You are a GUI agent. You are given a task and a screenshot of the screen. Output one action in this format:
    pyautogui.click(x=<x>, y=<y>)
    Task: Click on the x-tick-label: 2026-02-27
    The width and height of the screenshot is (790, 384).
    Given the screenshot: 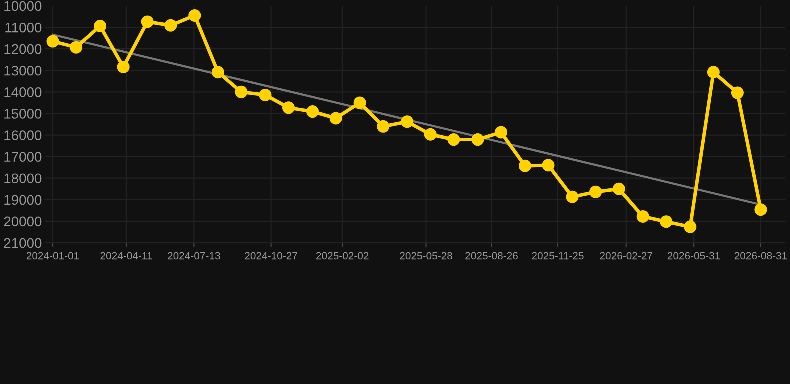 What is the action you would take?
    pyautogui.click(x=626, y=256)
    